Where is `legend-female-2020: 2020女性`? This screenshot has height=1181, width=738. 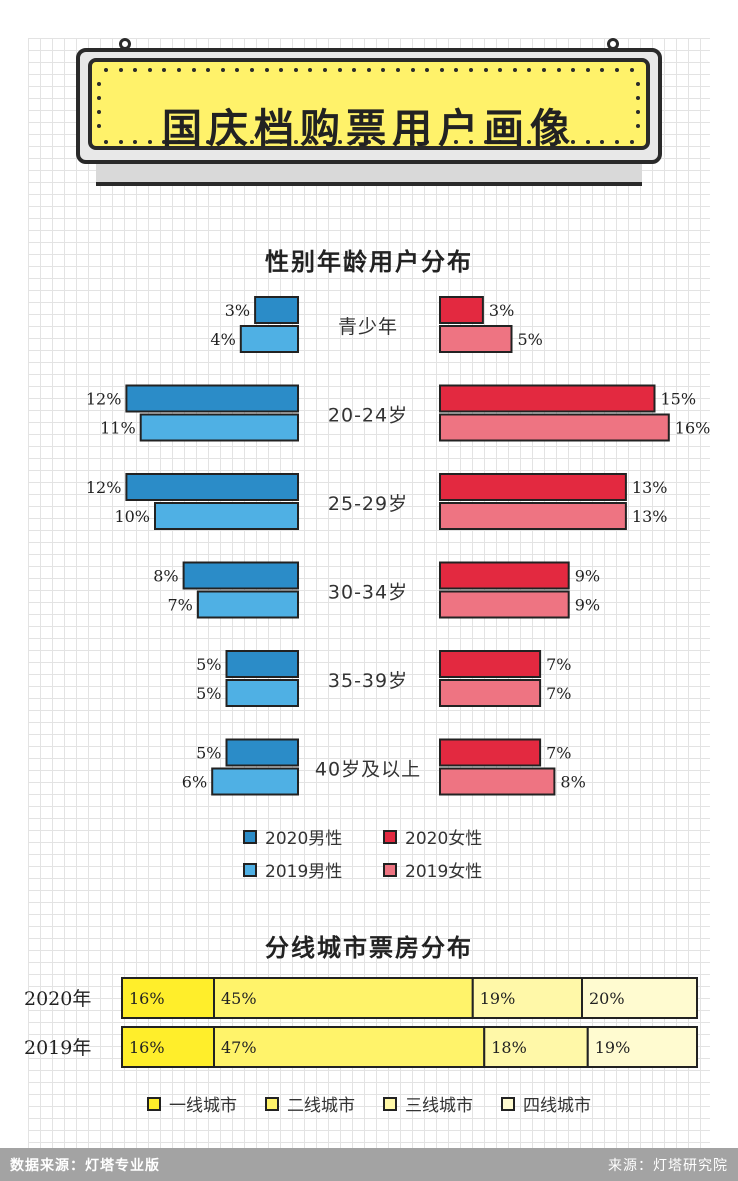 legend-female-2020: 2020女性 is located at coordinates (432, 836).